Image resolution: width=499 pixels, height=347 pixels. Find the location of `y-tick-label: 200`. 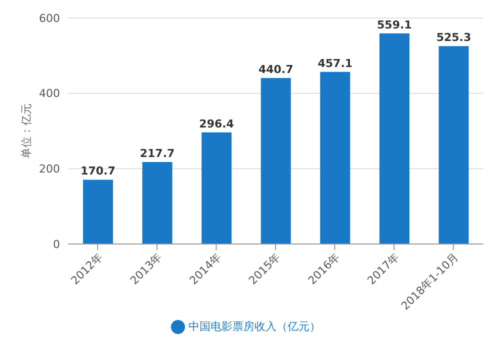

y-tick-label: 200 is located at coordinates (49, 169).